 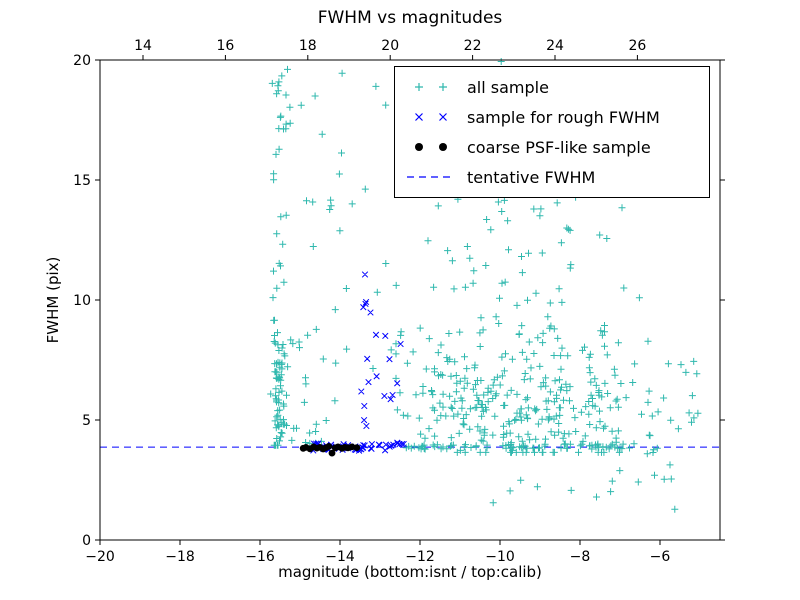 I want to click on top-tick-label: 22, so click(x=473, y=46).